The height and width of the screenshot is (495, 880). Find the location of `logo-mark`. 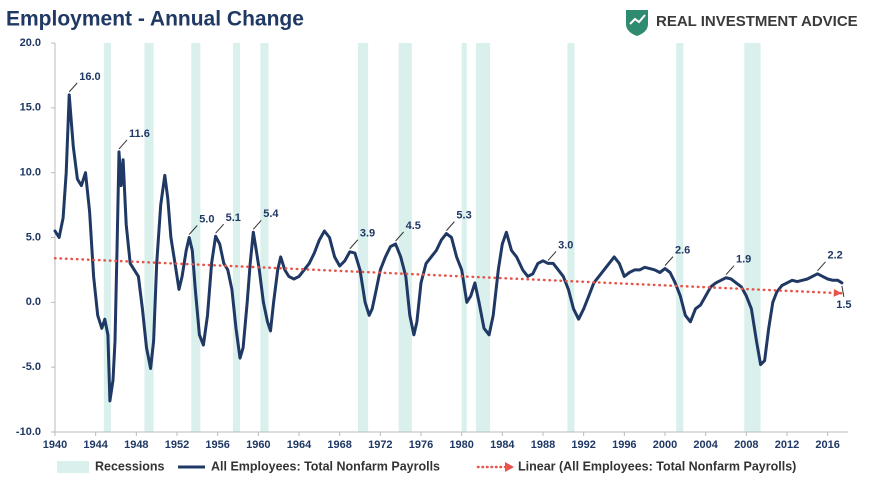

logo-mark is located at coordinates (637, 19).